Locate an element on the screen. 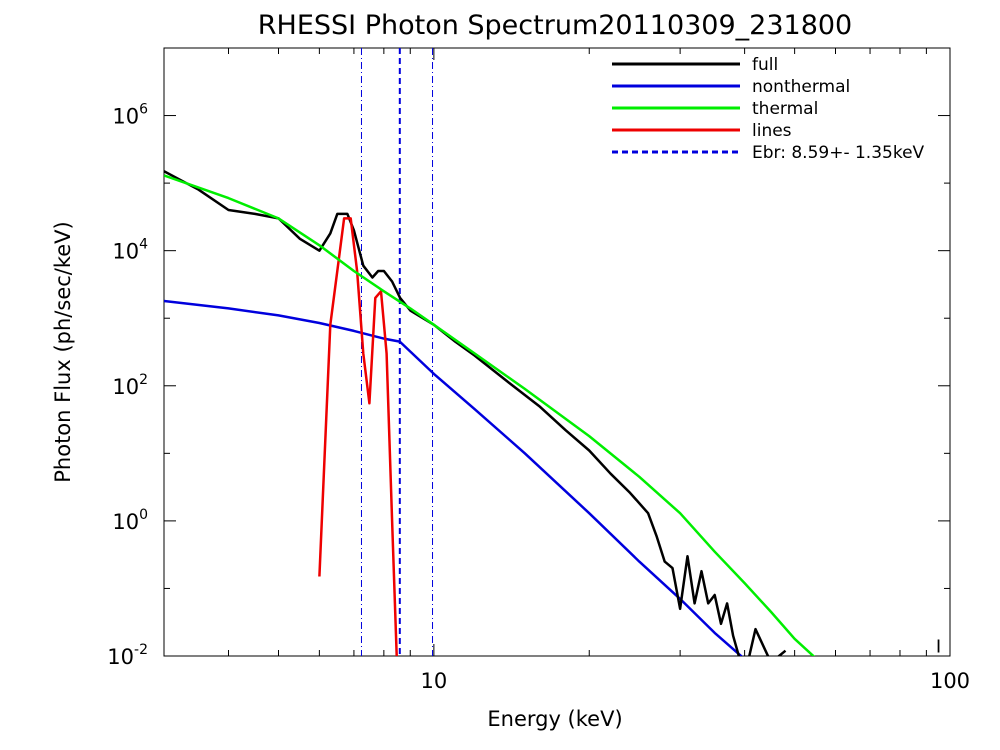 Image resolution: width=1000 pixels, height=750 pixels. y-tick-label: 10⁶ is located at coordinates (130, 115).